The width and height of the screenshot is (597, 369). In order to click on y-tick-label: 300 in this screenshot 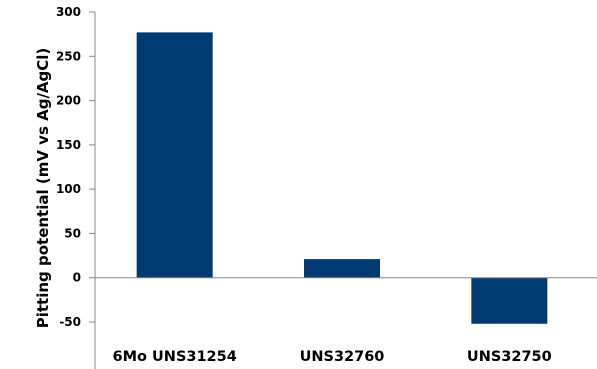, I will do `click(68, 12)`.